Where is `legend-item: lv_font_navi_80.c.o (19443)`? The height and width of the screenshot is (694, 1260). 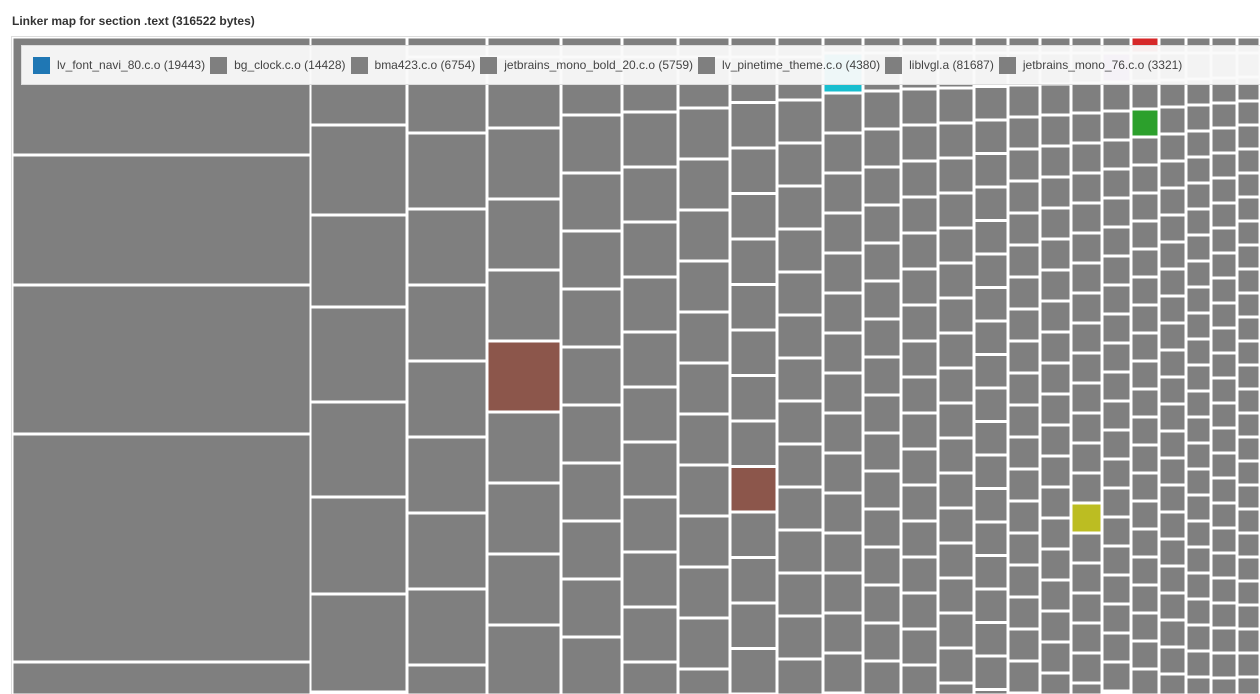
legend-item: lv_font_navi_80.c.o (19443) is located at coordinates (119, 65).